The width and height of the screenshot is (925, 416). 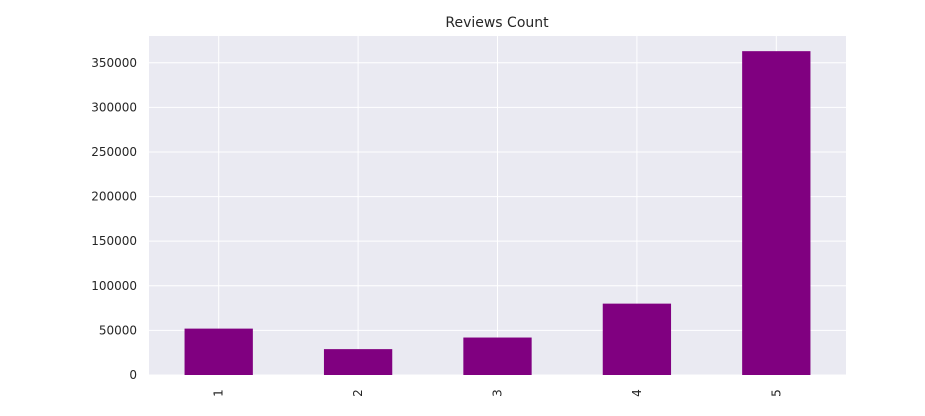 I want to click on x-axis-ticks: 1 2 3 4 5, so click(x=498, y=393).